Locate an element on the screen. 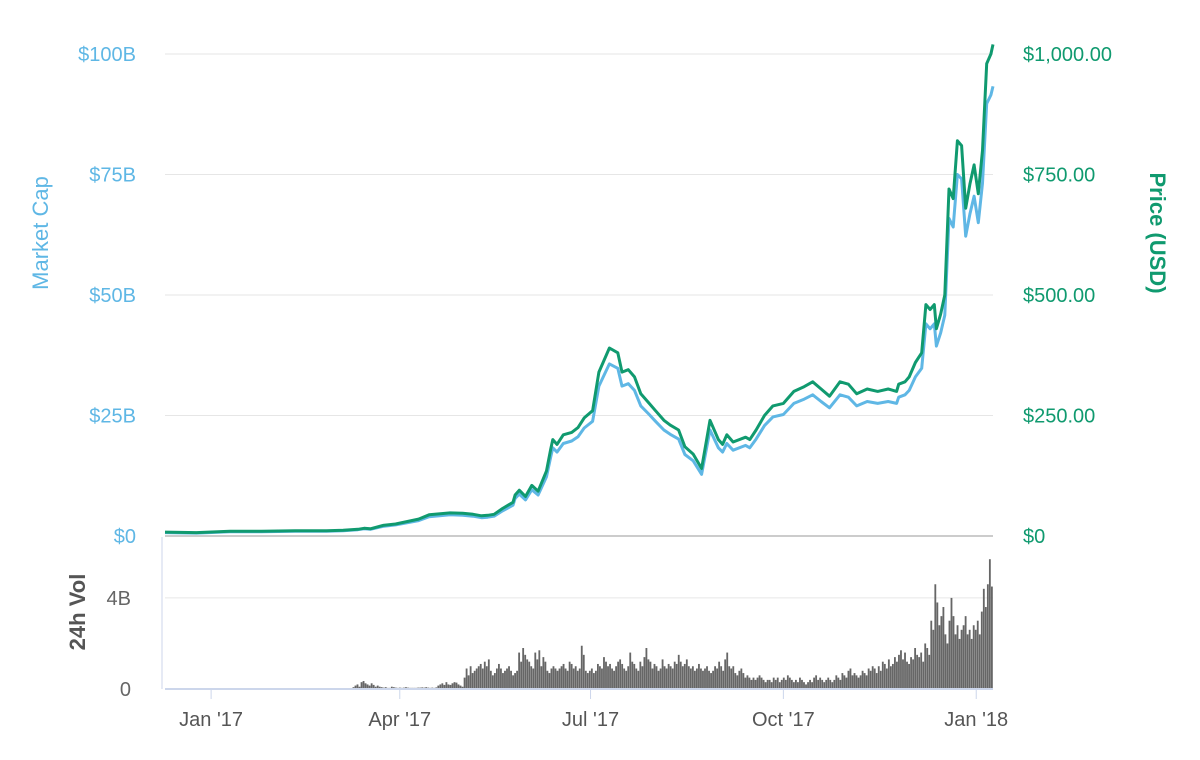  x-tick-label: Oct '17 is located at coordinates (783, 720).